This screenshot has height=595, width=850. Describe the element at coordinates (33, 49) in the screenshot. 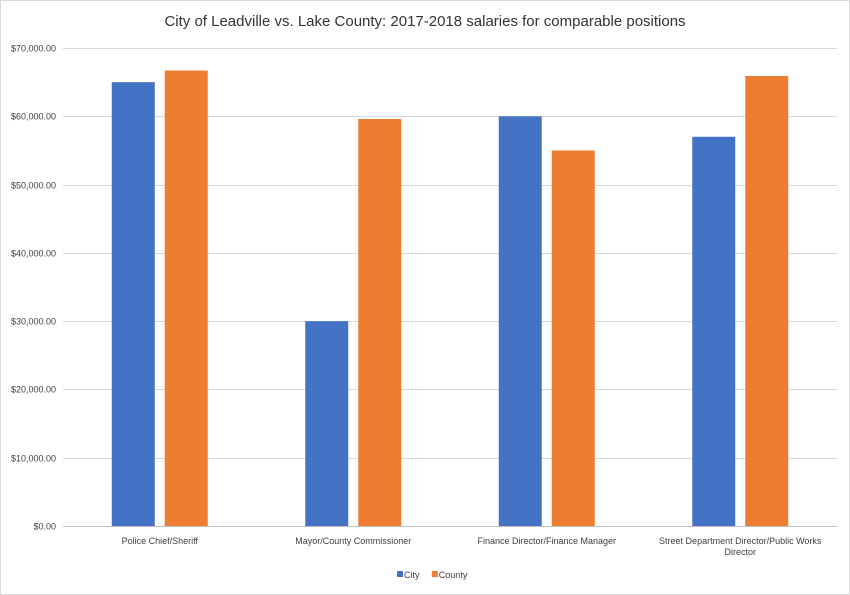

I see `y-tick-label: $70,000.00` at that location.